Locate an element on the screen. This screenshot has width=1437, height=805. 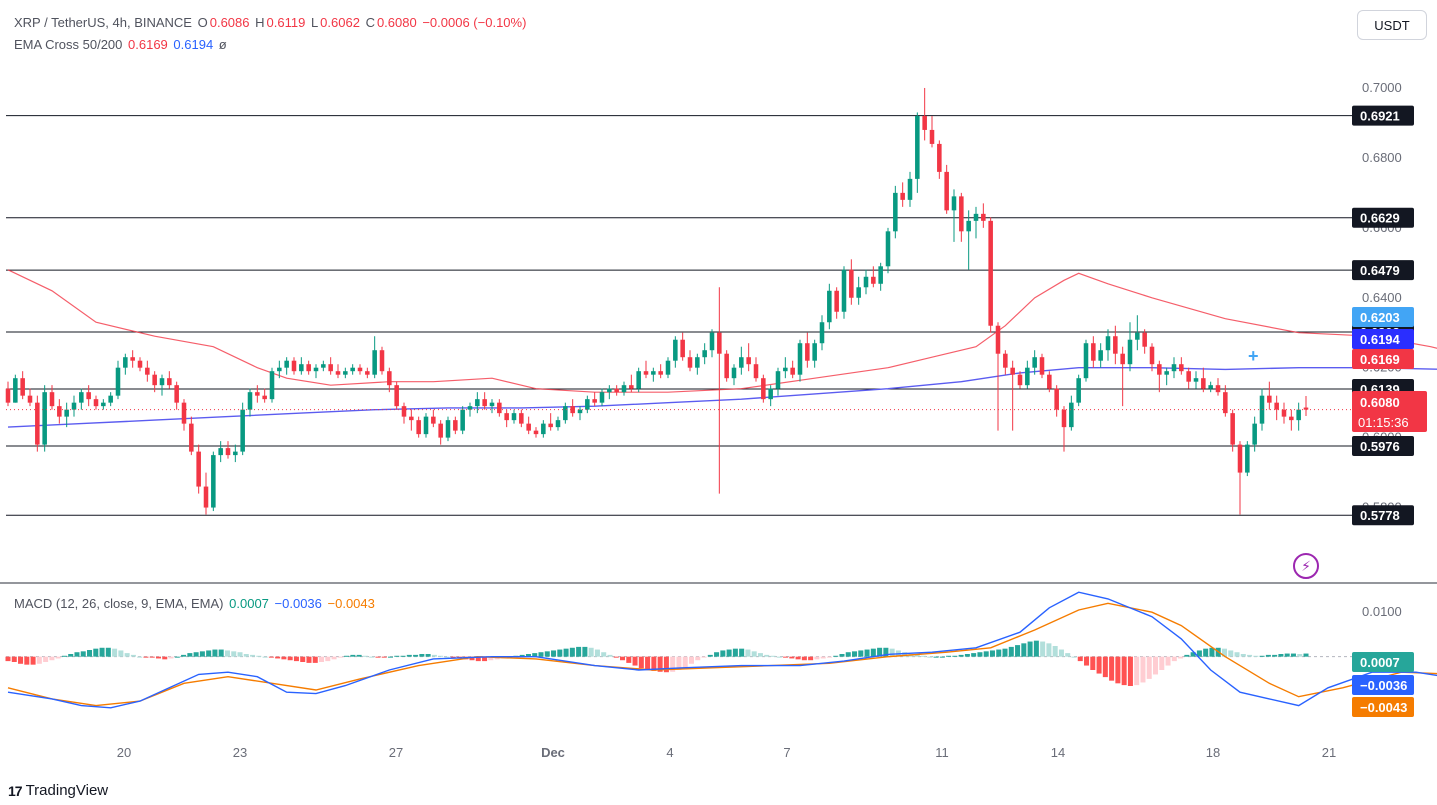
symbol-title: XRP / TetherUS, 4h, BINANCE is located at coordinates (103, 22).